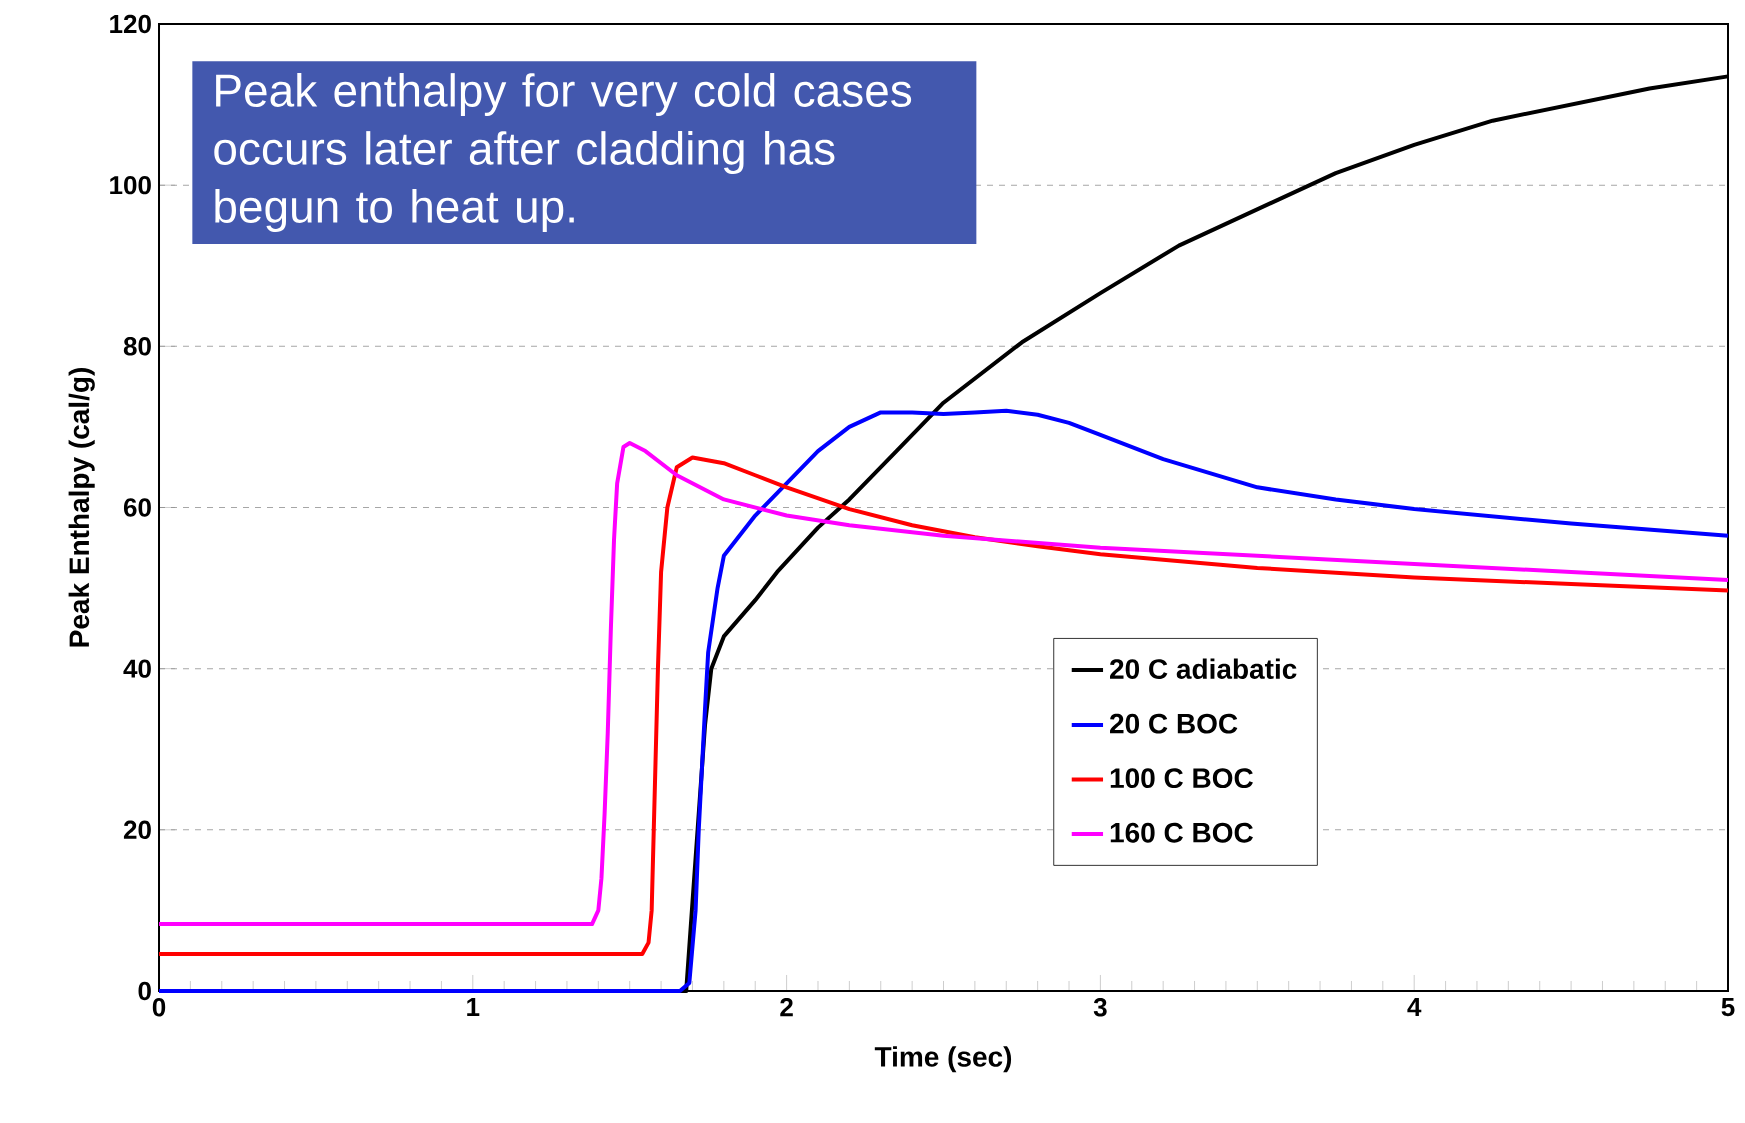 The image size is (1745, 1123). What do you see at coordinates (1181, 778) in the screenshot?
I see `legend-label: 100 C BOC` at bounding box center [1181, 778].